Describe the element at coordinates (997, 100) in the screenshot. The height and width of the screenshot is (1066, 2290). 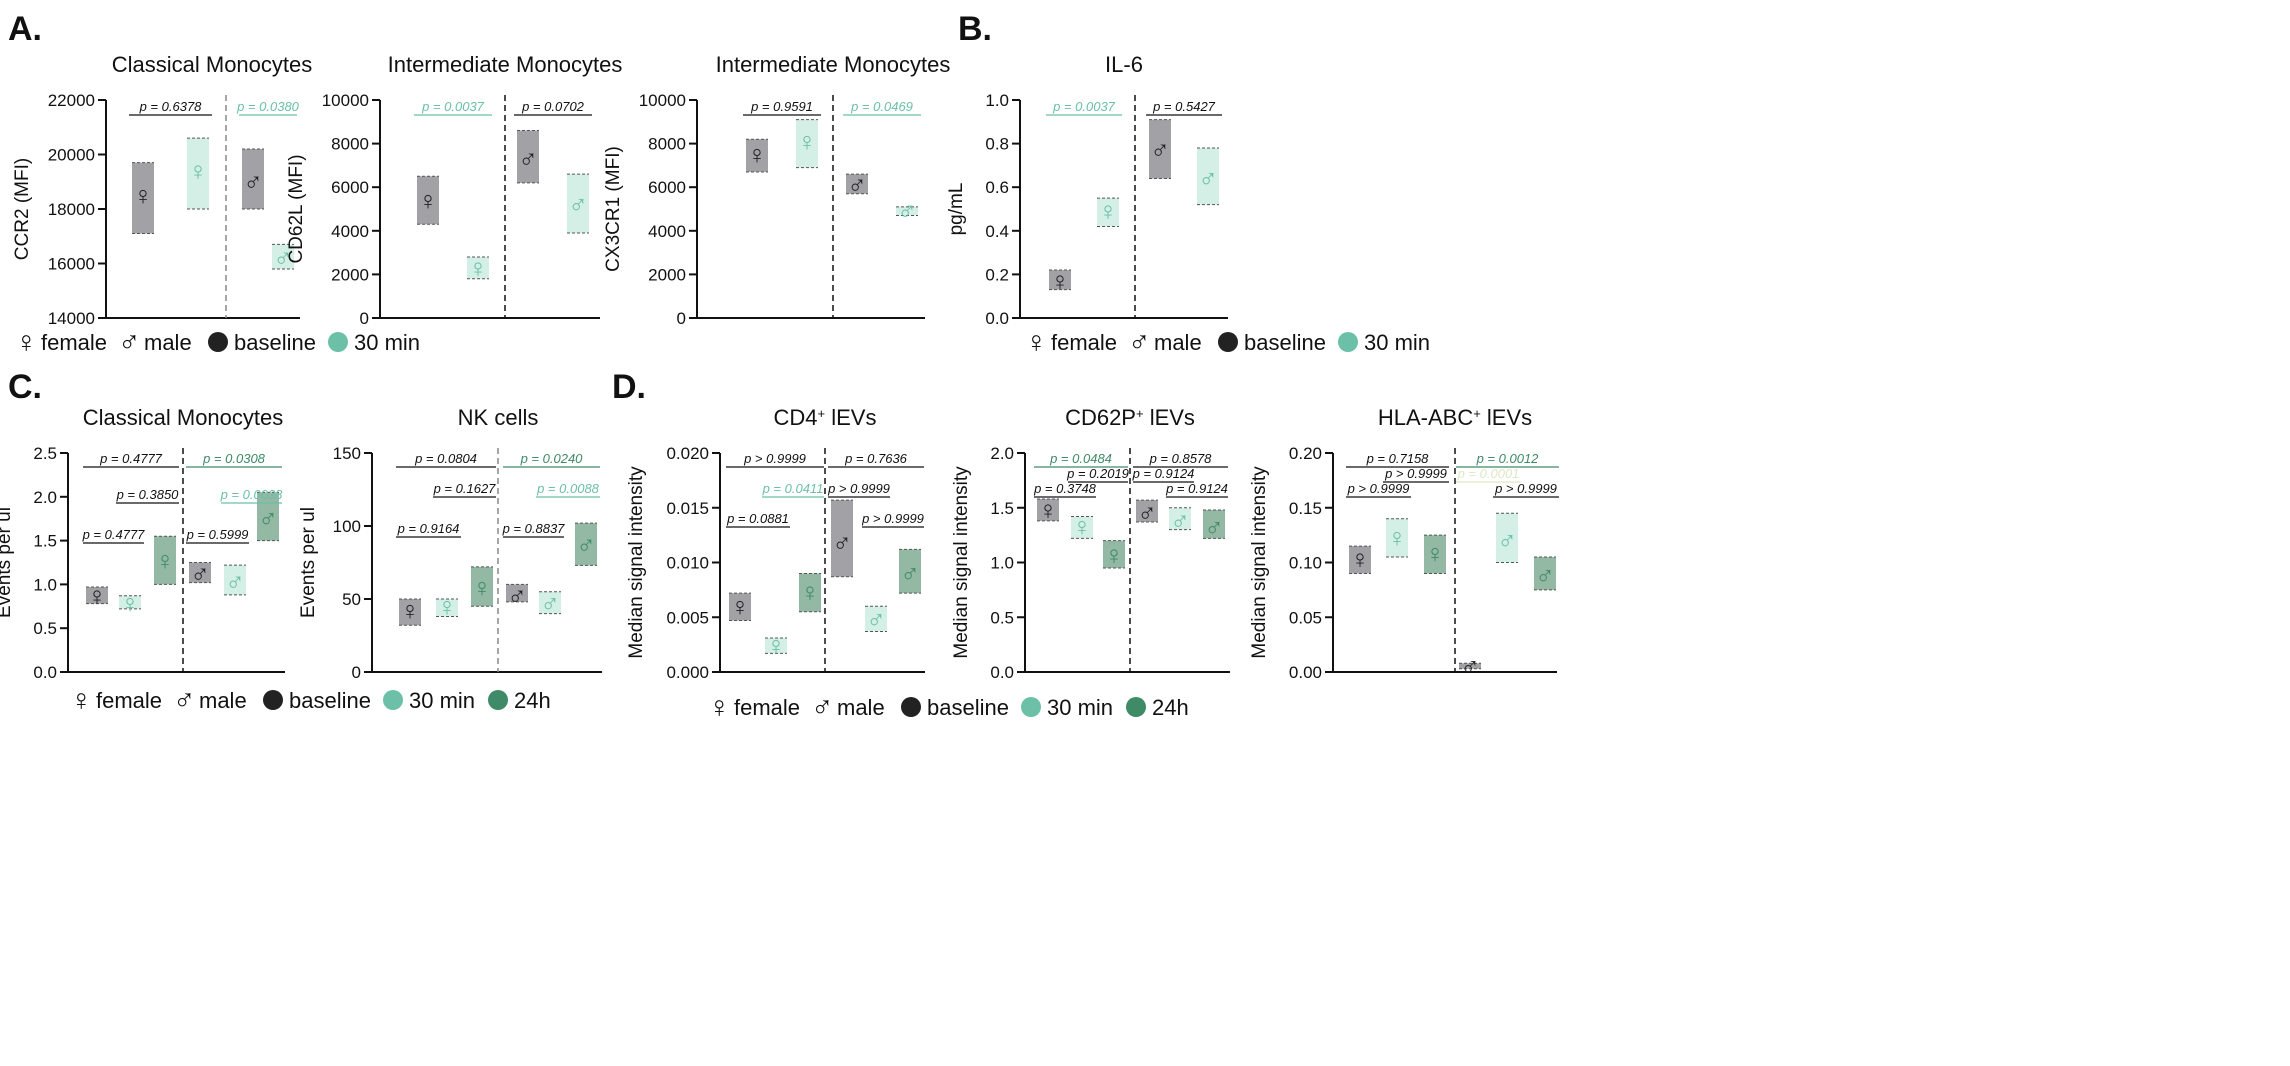
I see `y-tick-label: 1.0` at that location.